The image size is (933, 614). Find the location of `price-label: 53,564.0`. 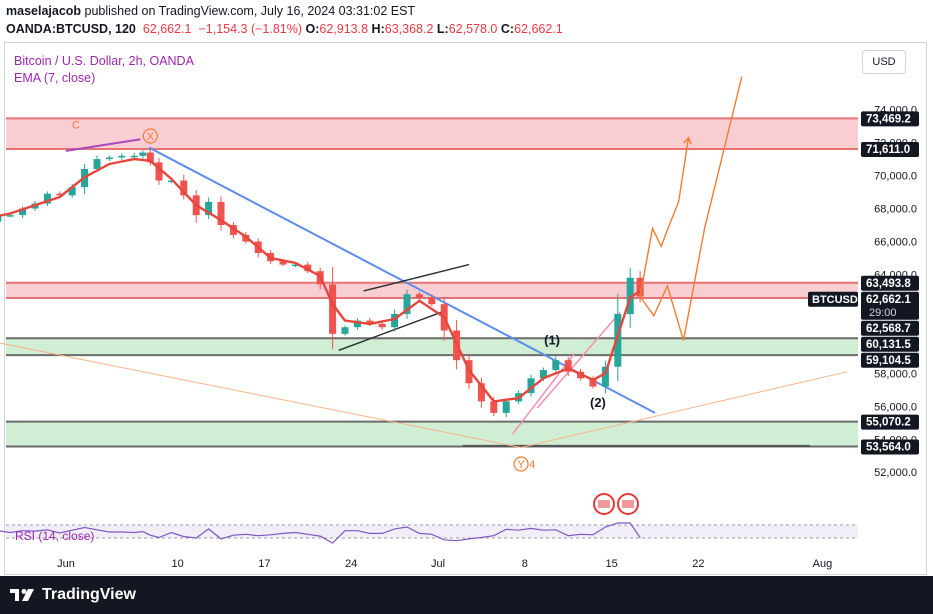

price-label: 53,564.0 is located at coordinates (888, 447).